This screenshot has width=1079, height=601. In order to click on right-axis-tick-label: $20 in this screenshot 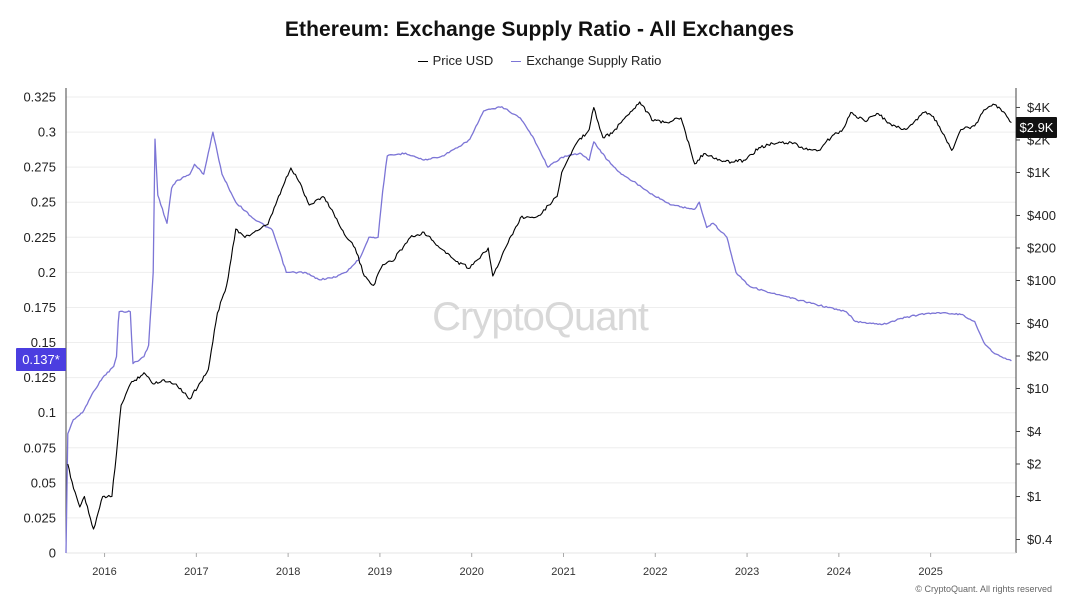, I will do `click(1038, 356)`.